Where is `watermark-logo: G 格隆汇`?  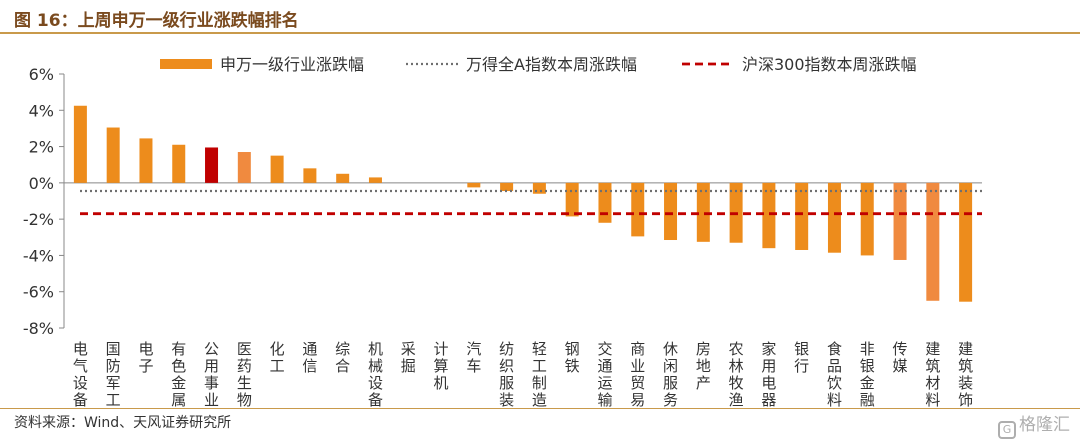 watermark-logo: G 格隆汇 is located at coordinates (1034, 424).